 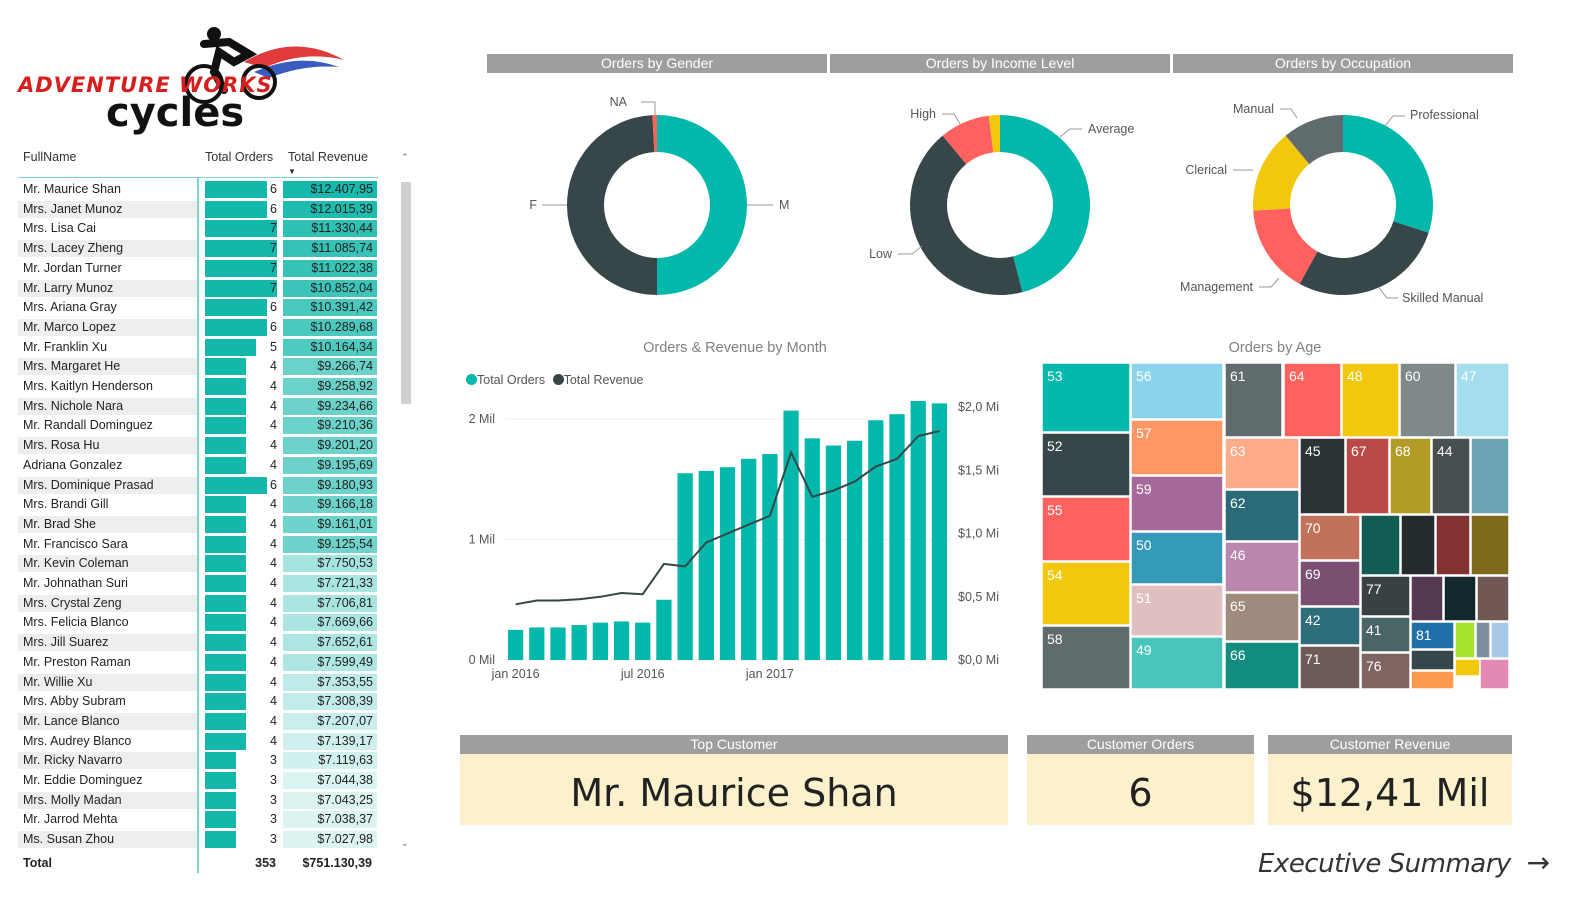 I want to click on scroll-down-icon: ⌄, so click(x=405, y=843).